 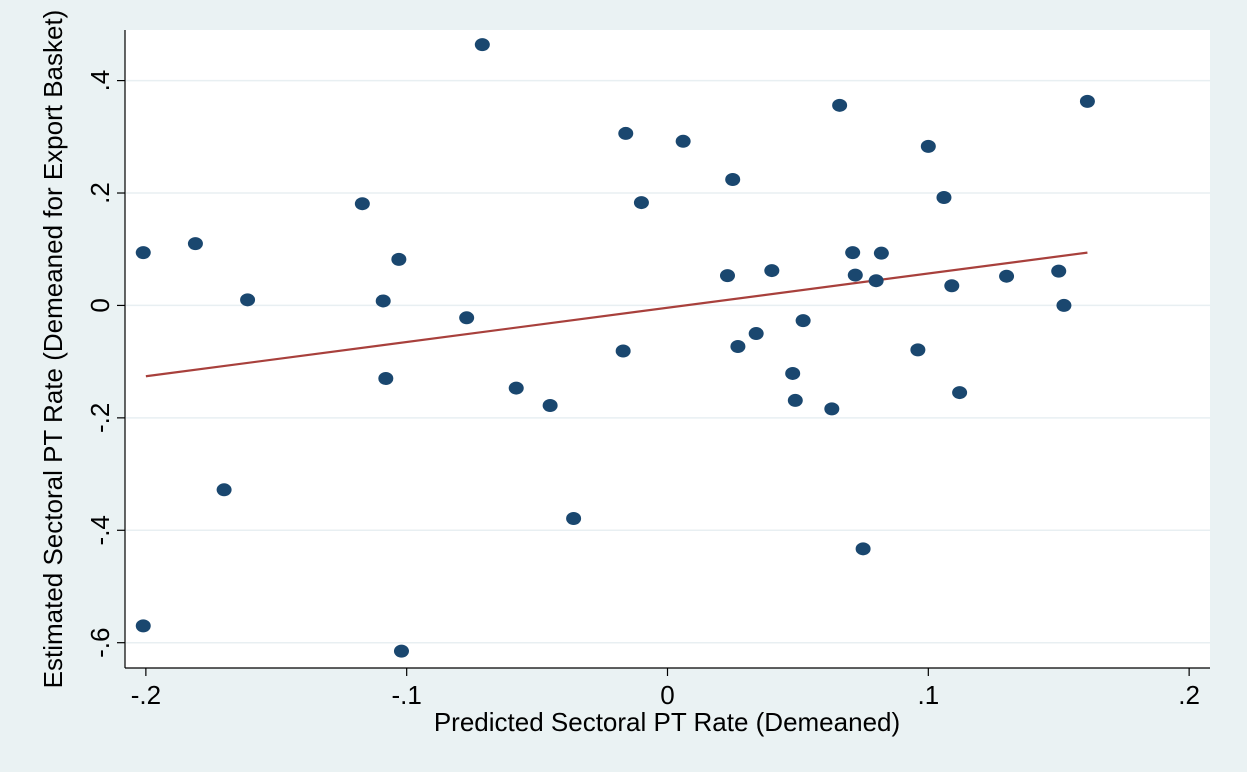 I want to click on y-tick-label-0: -.6, so click(x=100, y=643).